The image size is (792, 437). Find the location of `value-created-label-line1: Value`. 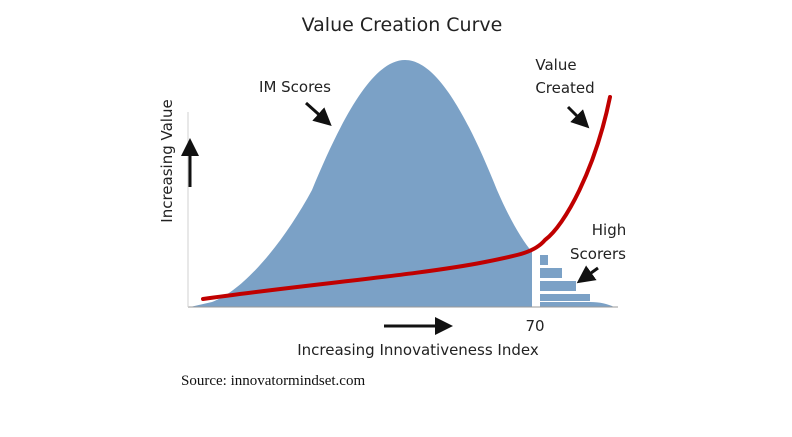

value-created-label-line1: Value is located at coordinates (555, 65).